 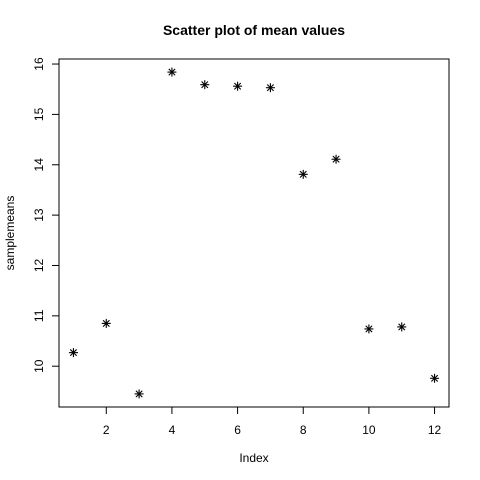 I want to click on x-axis: 2 4 6 8 10 12, so click(x=272, y=422).